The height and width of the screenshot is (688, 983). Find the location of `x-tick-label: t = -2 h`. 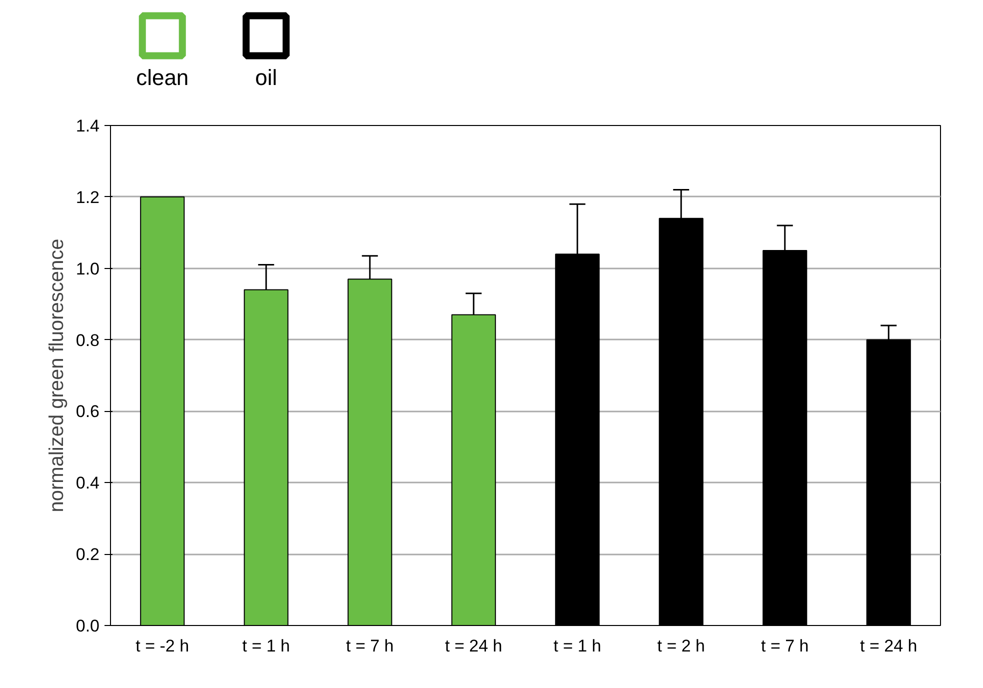

x-tick-label: t = -2 h is located at coordinates (163, 646).